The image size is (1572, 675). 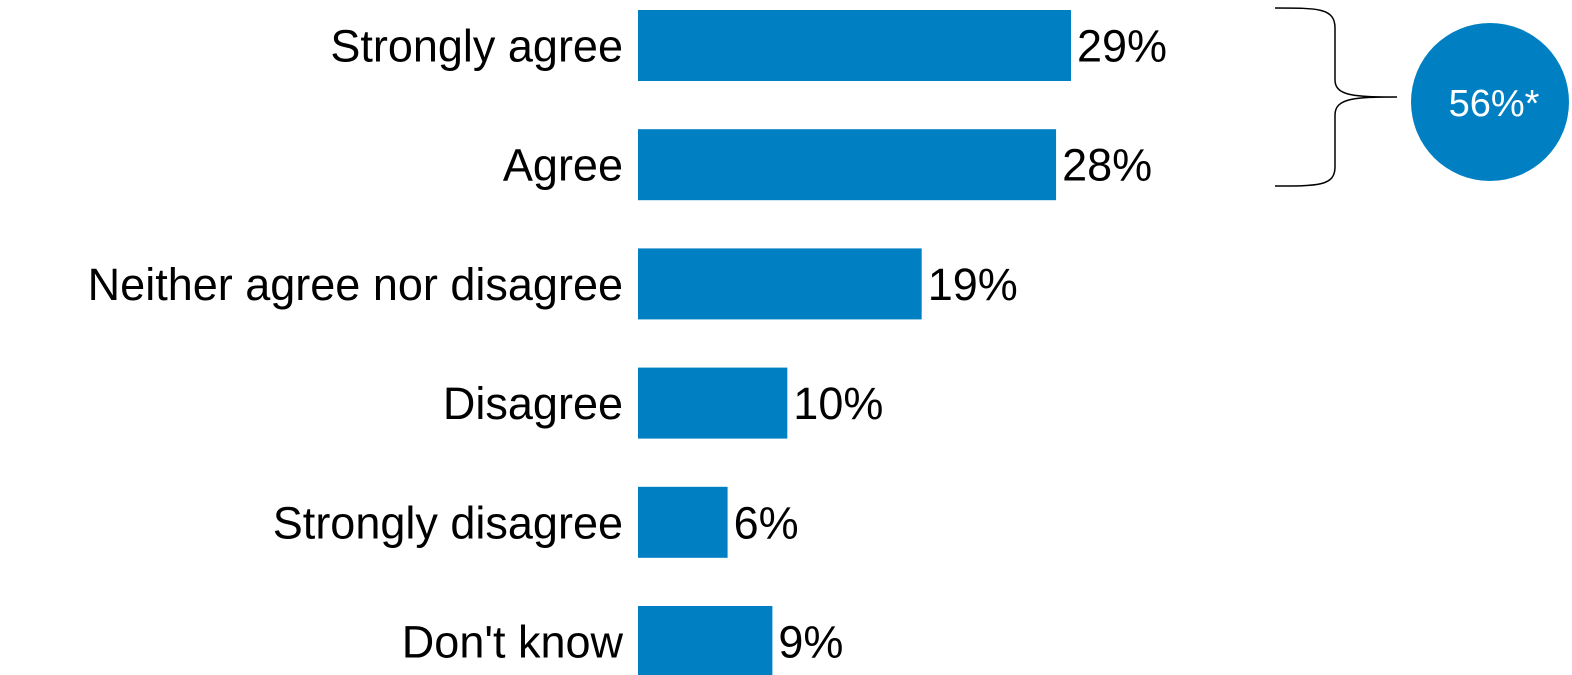 What do you see at coordinates (810, 642) in the screenshot?
I see `value-label: 9%` at bounding box center [810, 642].